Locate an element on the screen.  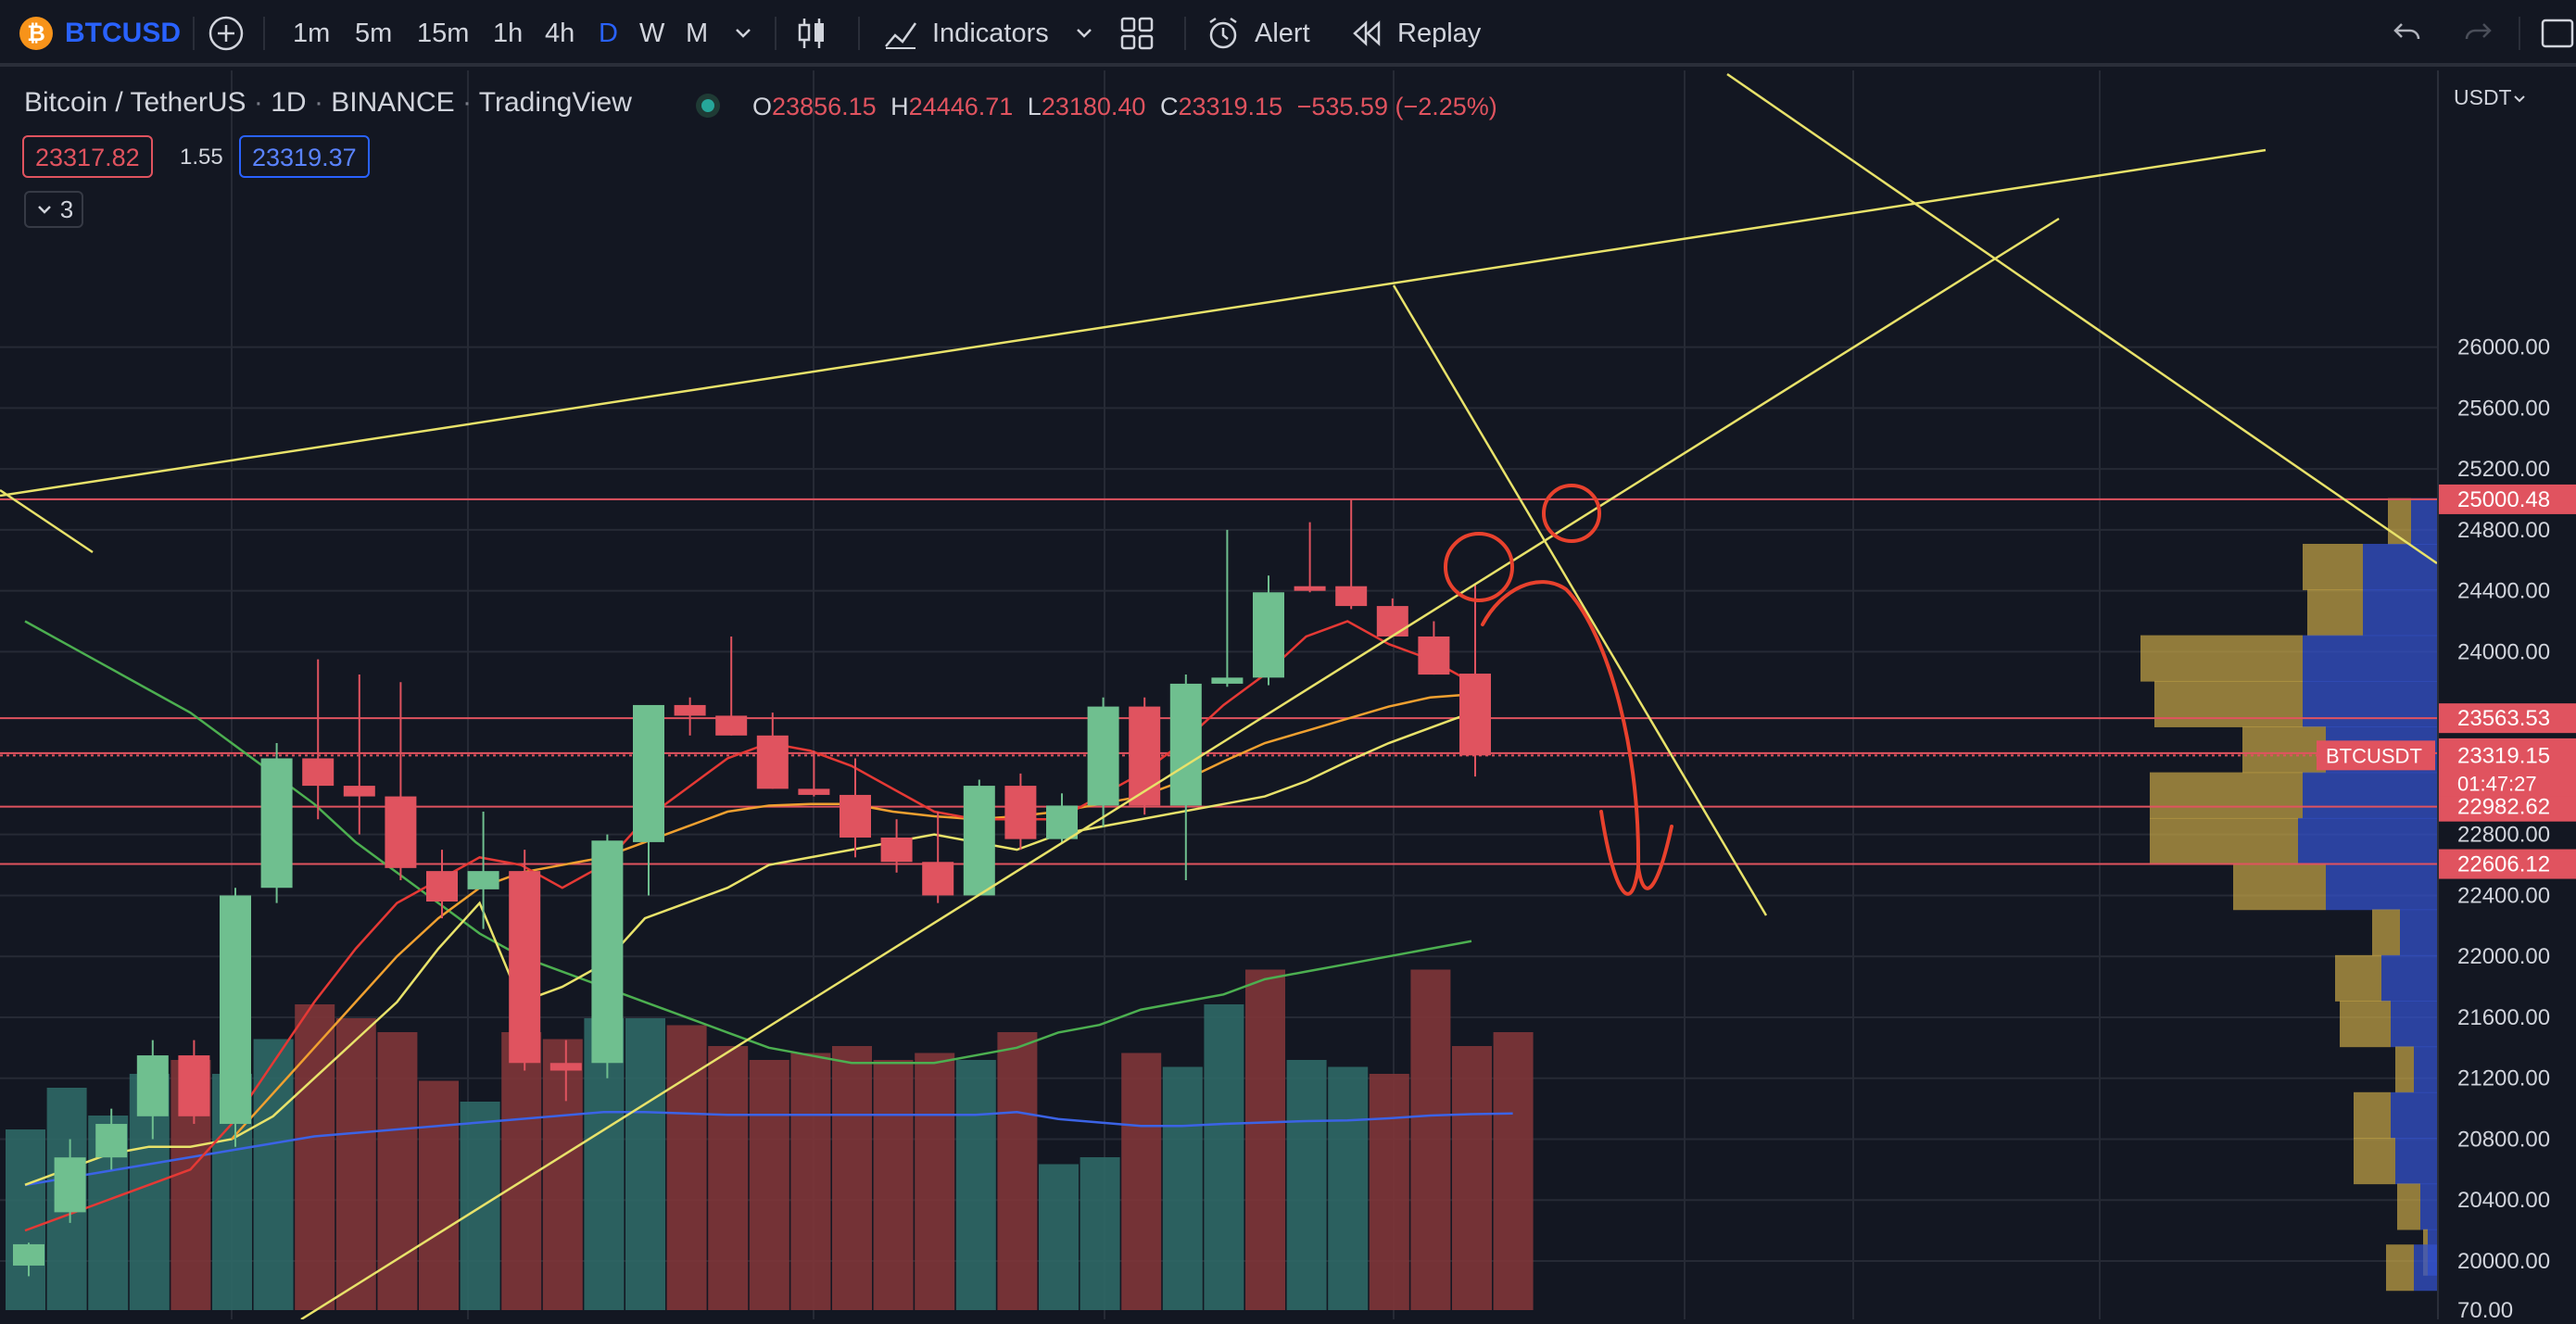
interval-1m: 1m is located at coordinates (312, 33).